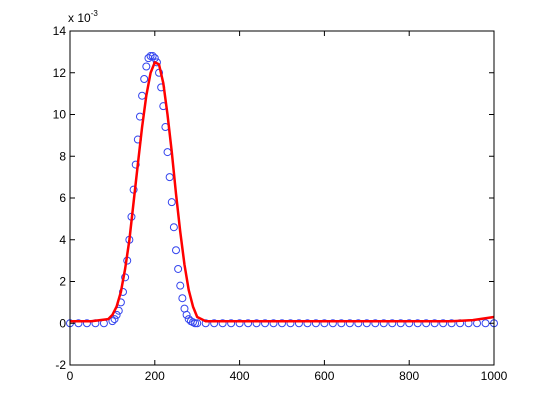  I want to click on y-tick-label: 12, so click(60, 73).